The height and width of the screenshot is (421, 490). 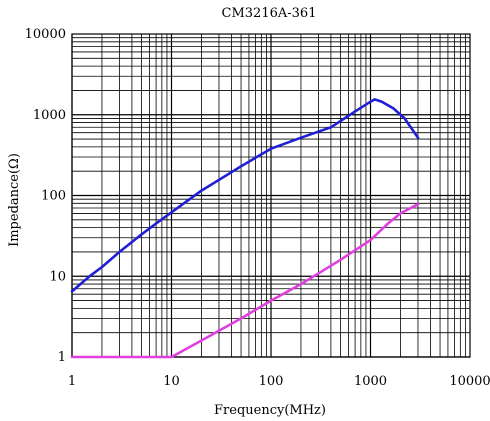 I want to click on x-tick-labels: 1 10 100 1000 10000, so click(x=279, y=381).